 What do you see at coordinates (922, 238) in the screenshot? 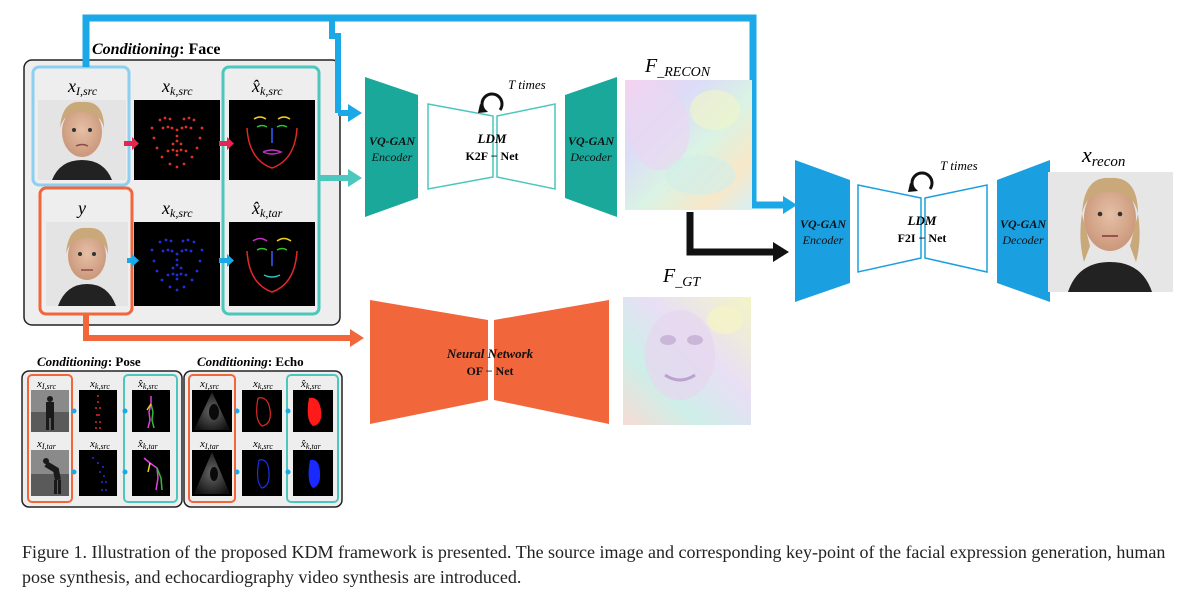
I see `stage2-ldm-sub: F2I − Net` at bounding box center [922, 238].